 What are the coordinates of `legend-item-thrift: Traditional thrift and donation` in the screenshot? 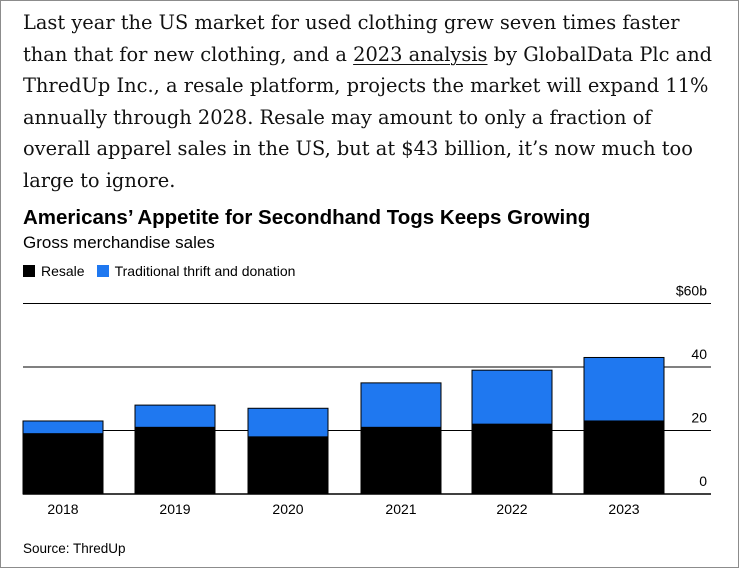 It's located at (196, 271).